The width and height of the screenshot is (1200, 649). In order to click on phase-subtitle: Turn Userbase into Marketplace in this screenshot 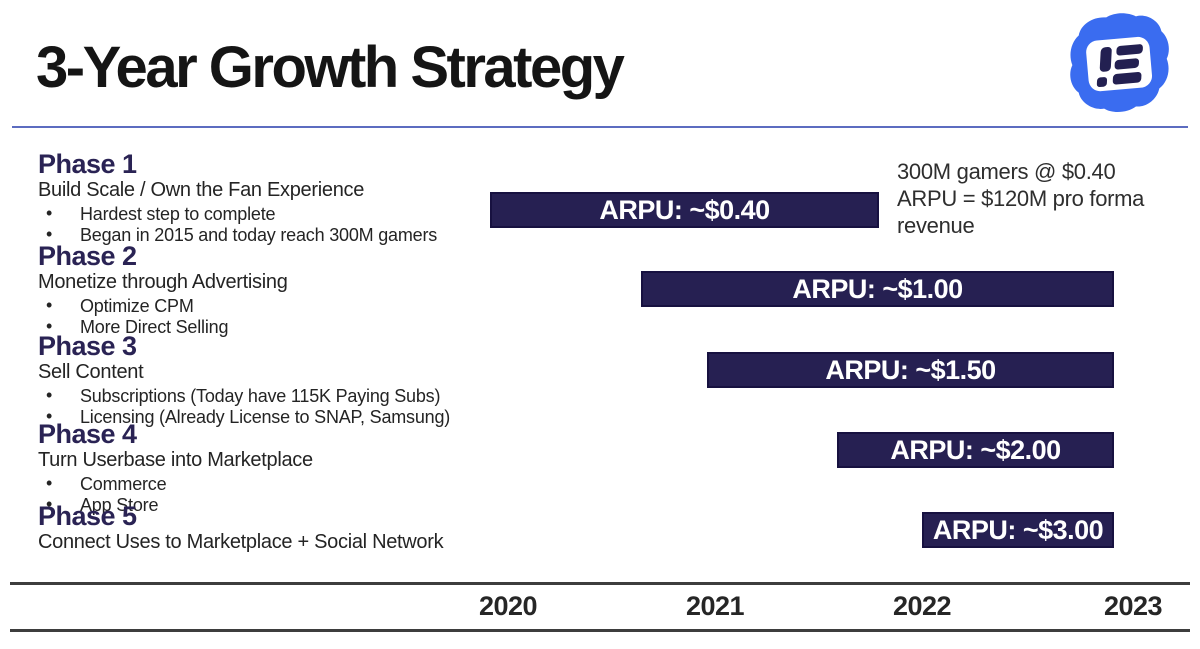, I will do `click(175, 460)`.